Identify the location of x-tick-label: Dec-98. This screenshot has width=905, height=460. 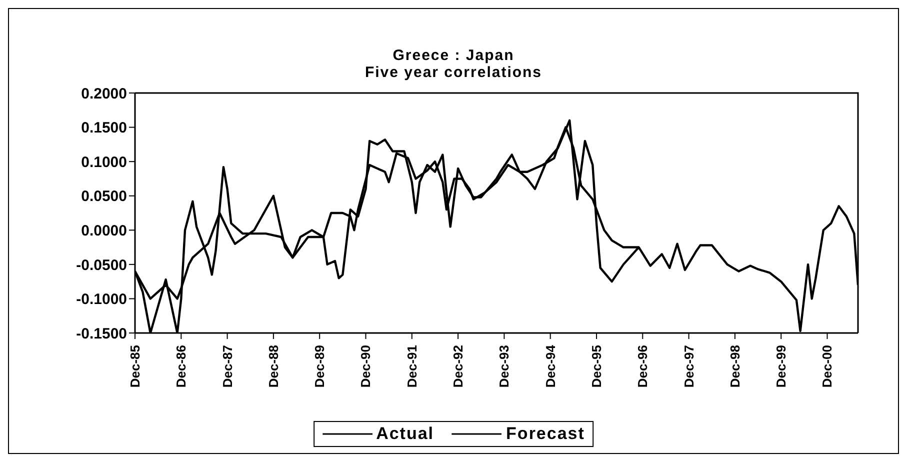
(734, 366).